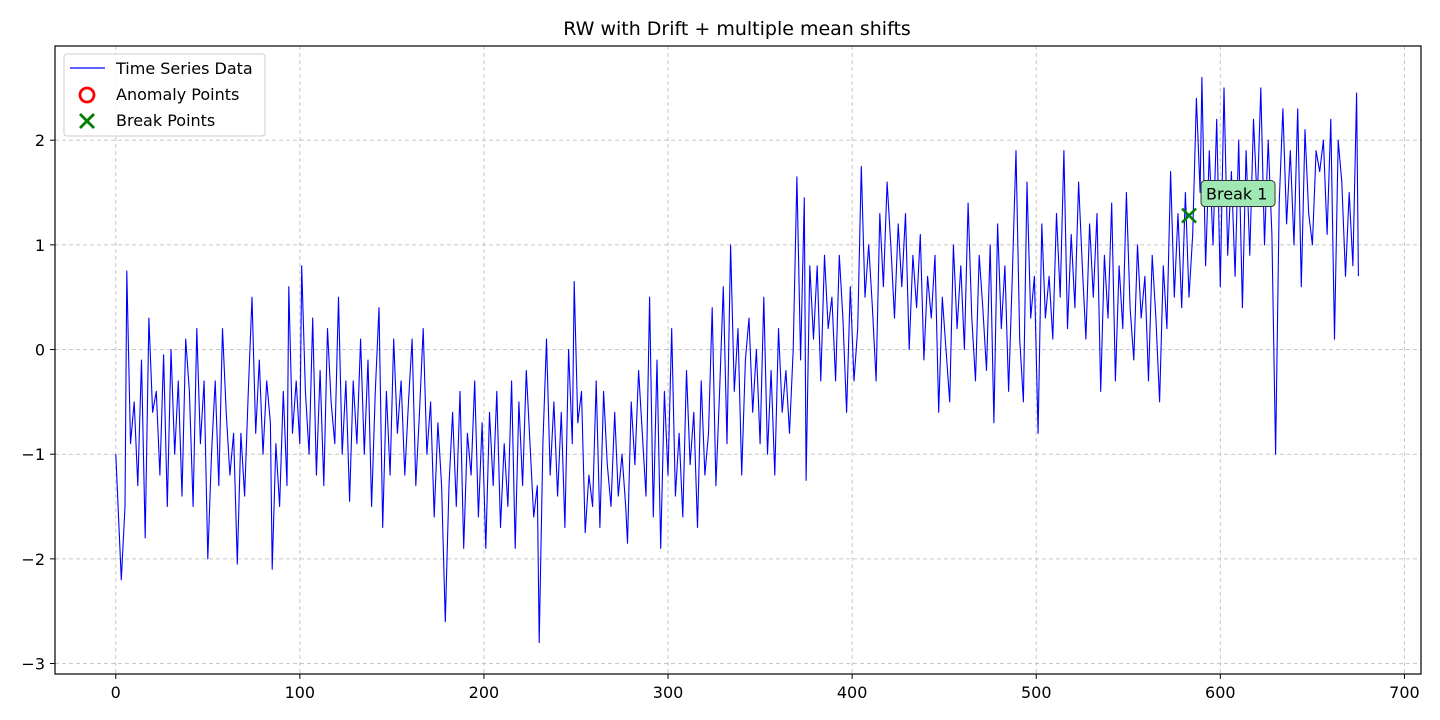 The image size is (1440, 720). Describe the element at coordinates (852, 692) in the screenshot. I see `x-tick-label: 400` at that location.